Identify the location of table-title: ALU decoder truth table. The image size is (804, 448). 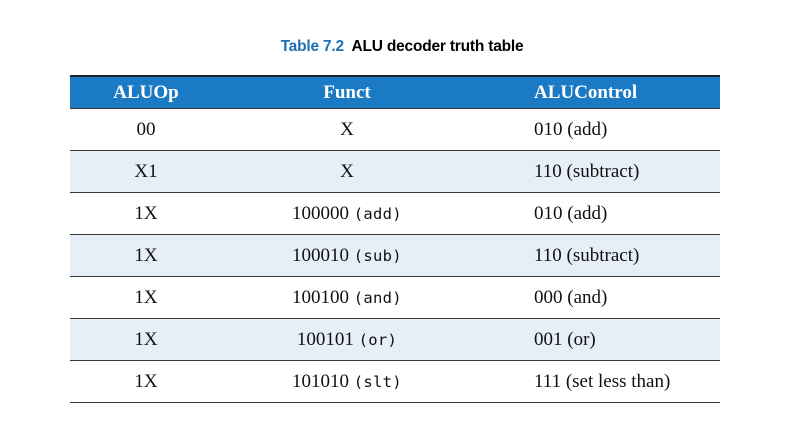
(437, 46).